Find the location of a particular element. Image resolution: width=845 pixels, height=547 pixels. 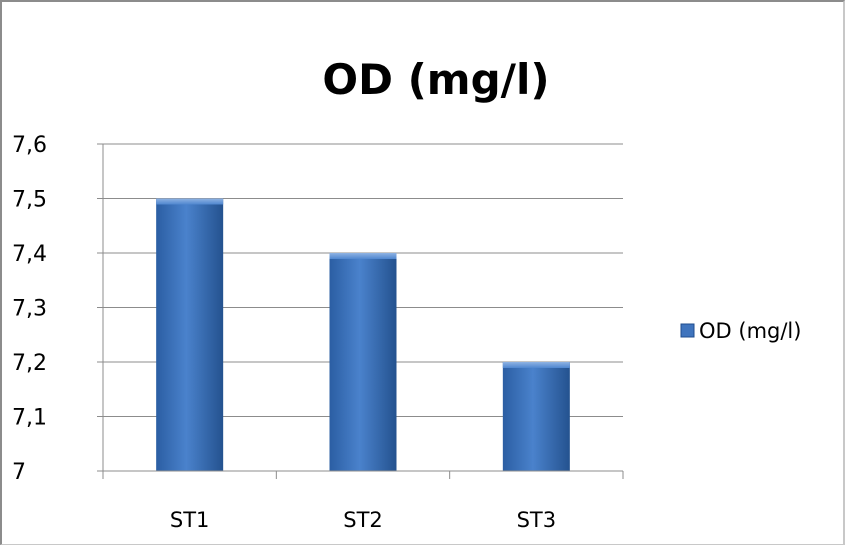

y-tick-label: 7,2 is located at coordinates (29, 363).